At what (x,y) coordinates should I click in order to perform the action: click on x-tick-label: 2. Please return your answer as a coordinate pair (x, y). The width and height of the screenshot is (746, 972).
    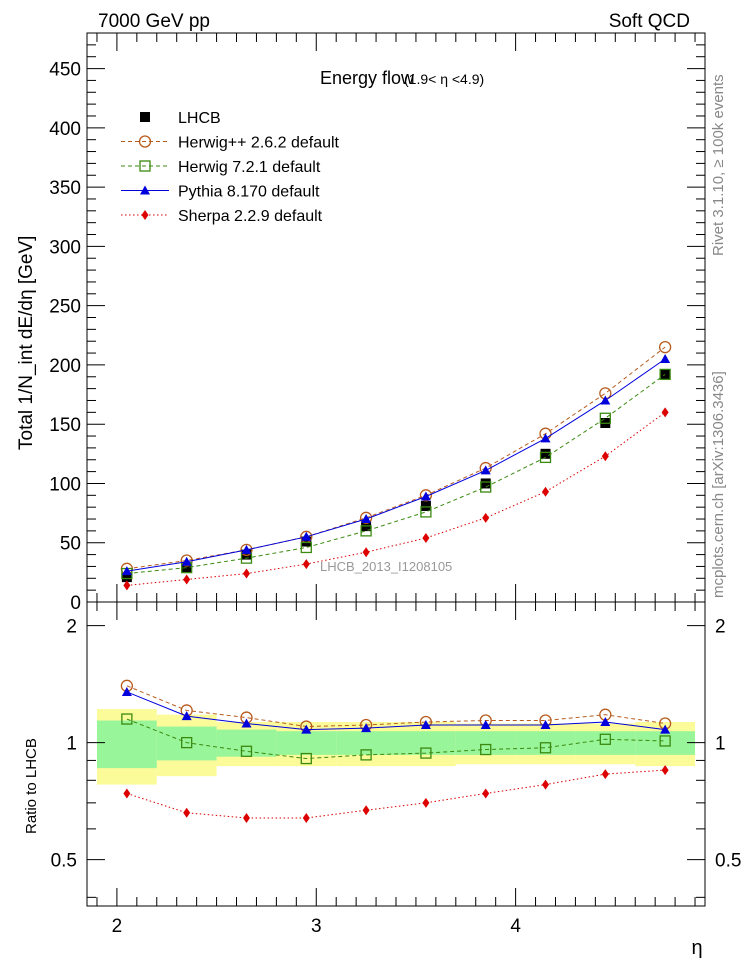
    Looking at the image, I should click on (117, 926).